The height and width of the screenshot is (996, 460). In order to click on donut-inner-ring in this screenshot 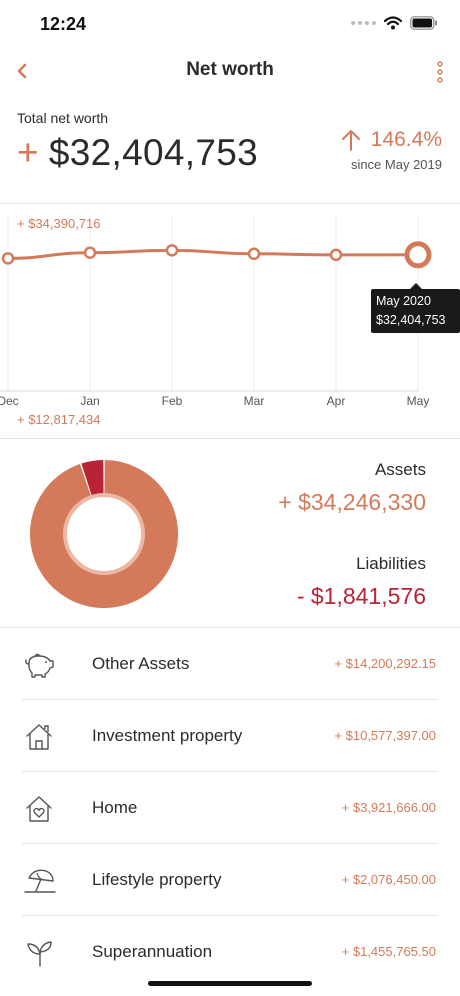, I will do `click(104, 534)`.